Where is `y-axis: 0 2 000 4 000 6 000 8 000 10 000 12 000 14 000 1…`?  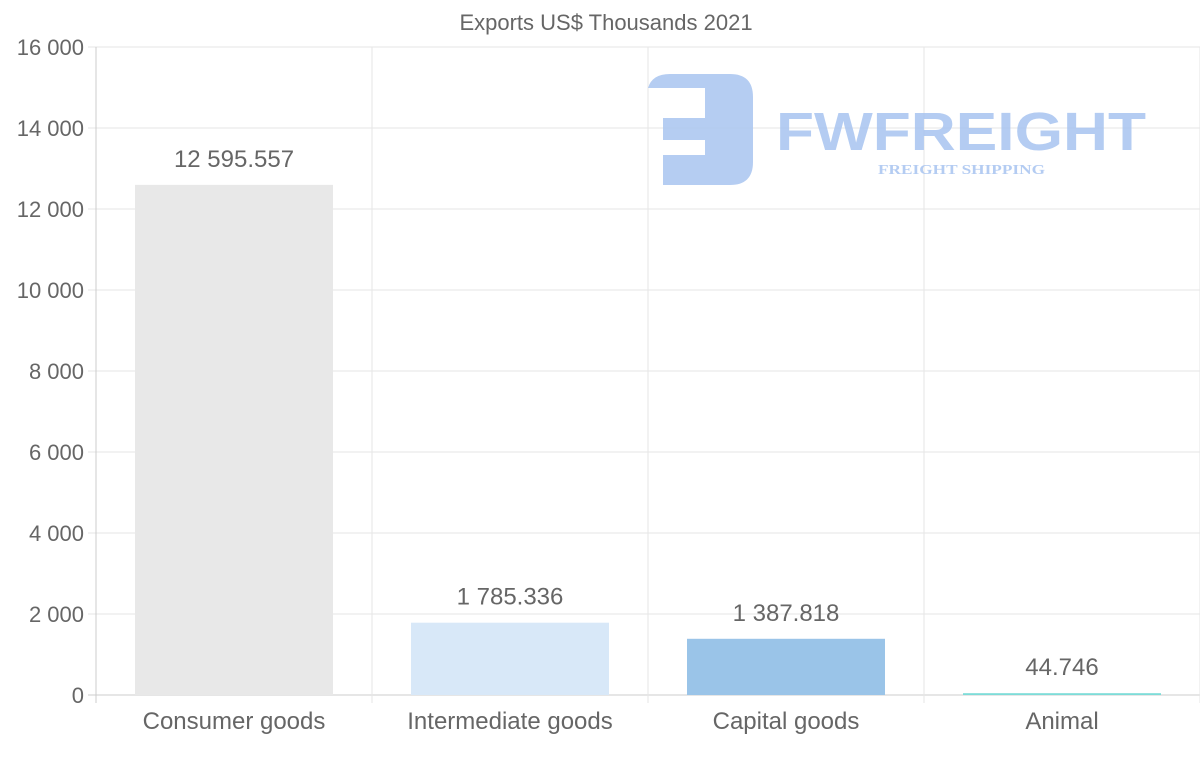
y-axis: 0 2 000 4 000 6 000 8 000 10 000 12 000 14 000 1… is located at coordinates (50, 371).